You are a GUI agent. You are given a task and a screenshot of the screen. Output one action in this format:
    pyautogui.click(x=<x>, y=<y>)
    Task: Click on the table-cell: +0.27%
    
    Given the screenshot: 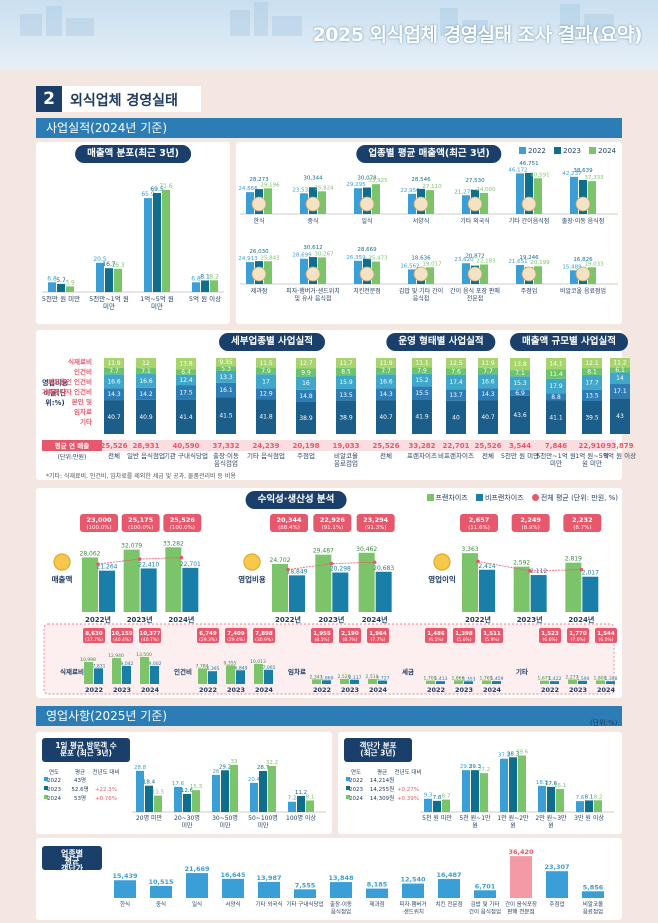 What is the action you would take?
    pyautogui.click(x=408, y=790)
    